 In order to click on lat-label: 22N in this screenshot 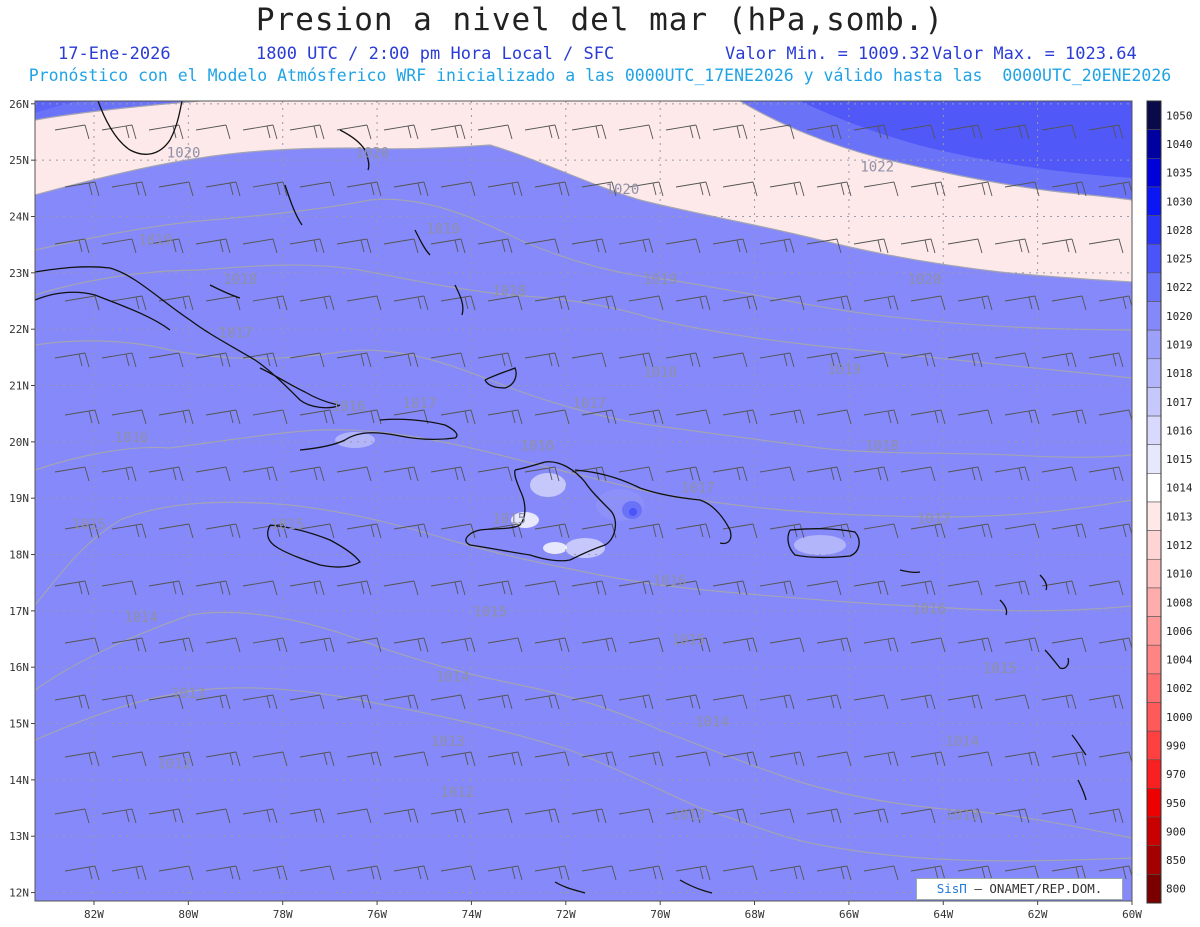, I will do `click(19, 329)`.